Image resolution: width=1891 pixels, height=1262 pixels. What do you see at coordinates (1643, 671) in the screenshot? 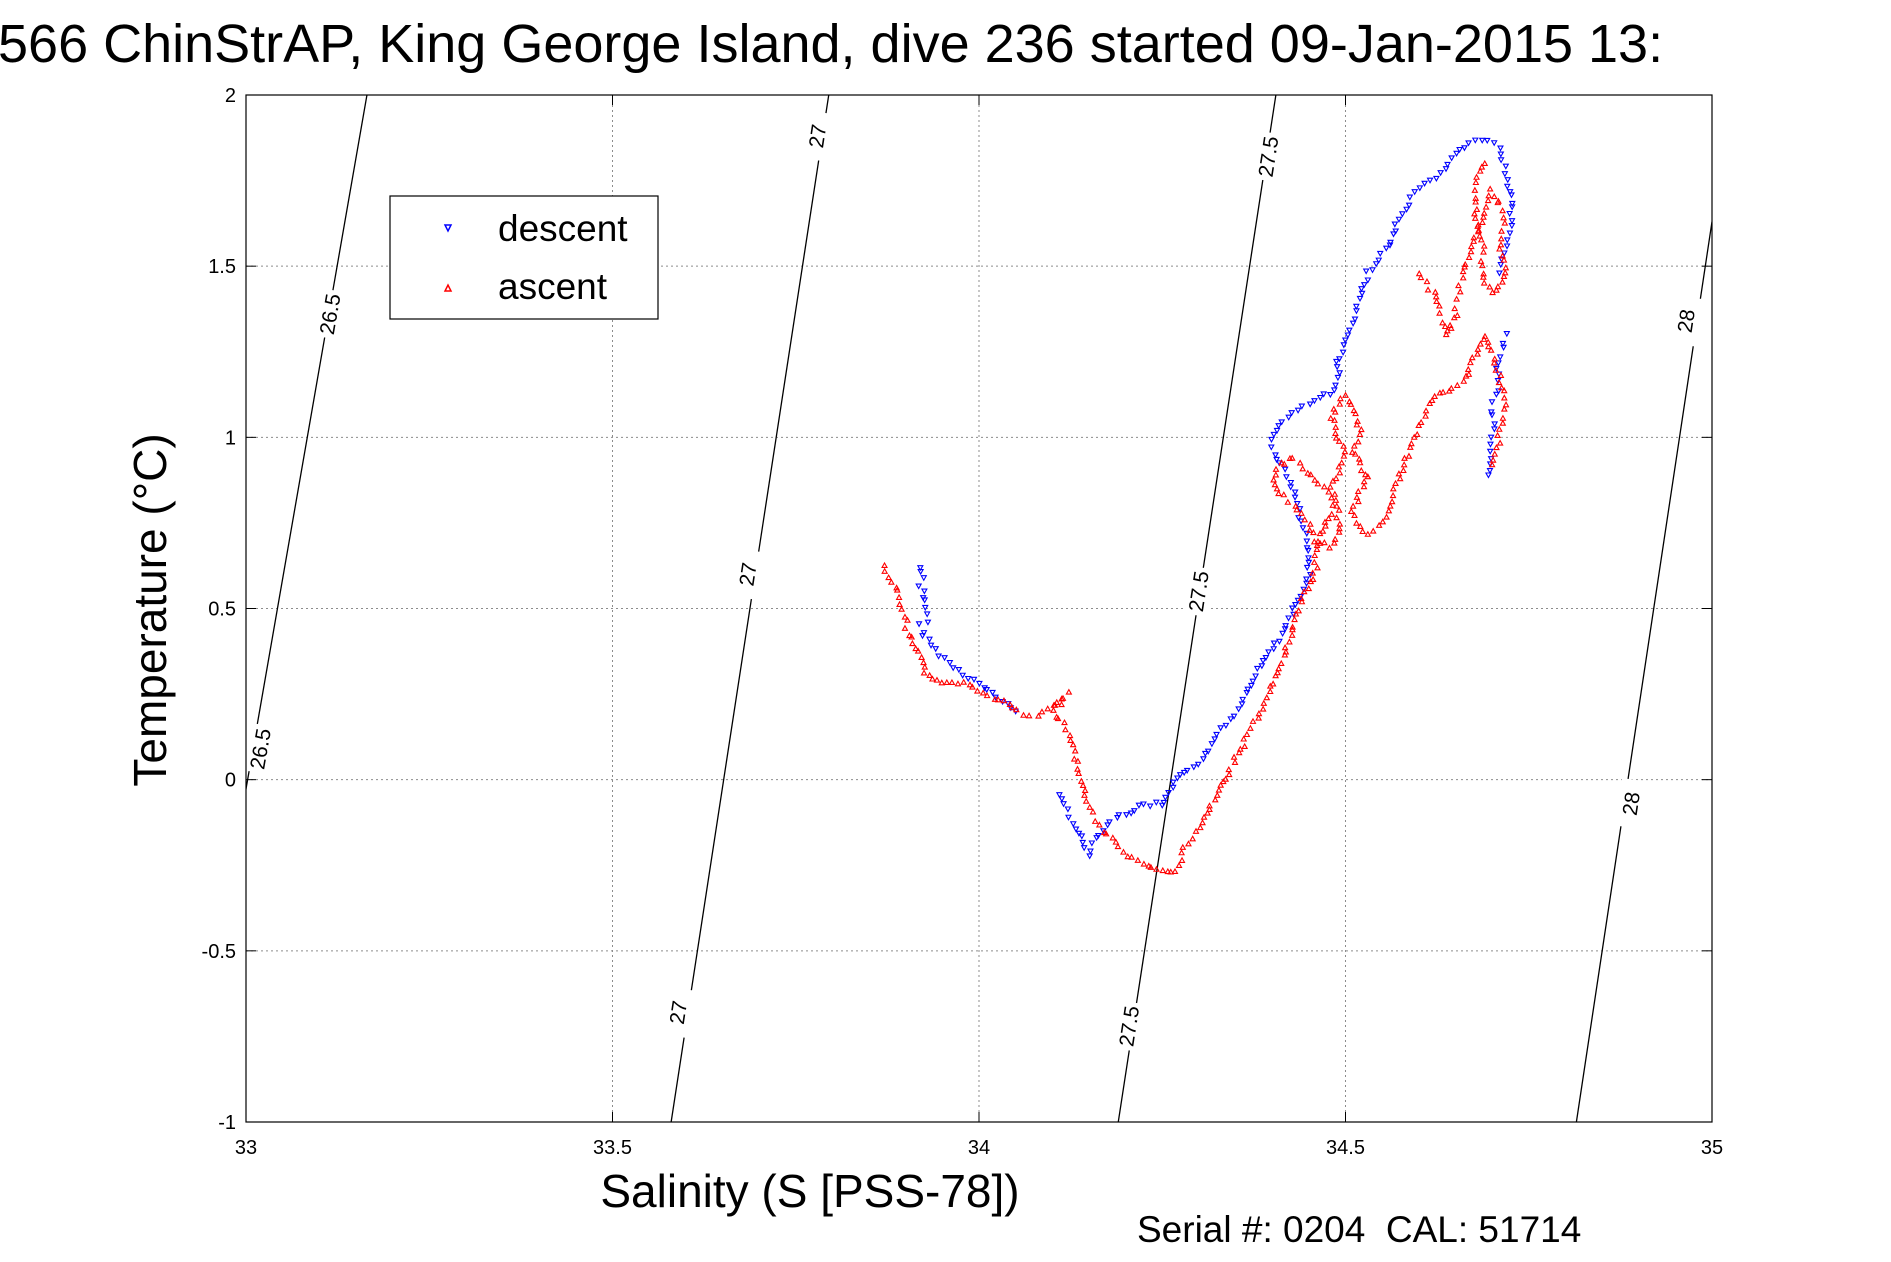
I see `isopycnal-line` at bounding box center [1643, 671].